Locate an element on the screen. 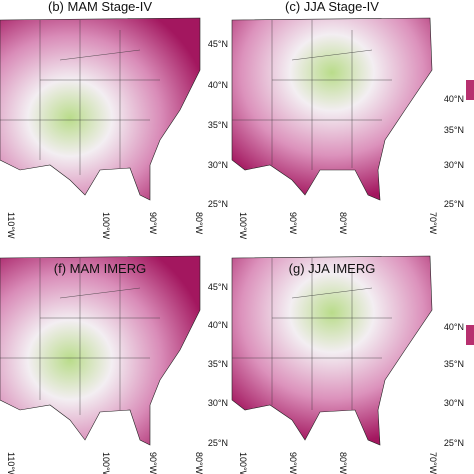 This screenshot has height=474, width=474. panel-title: (g) JJA IMERG is located at coordinates (332, 268).